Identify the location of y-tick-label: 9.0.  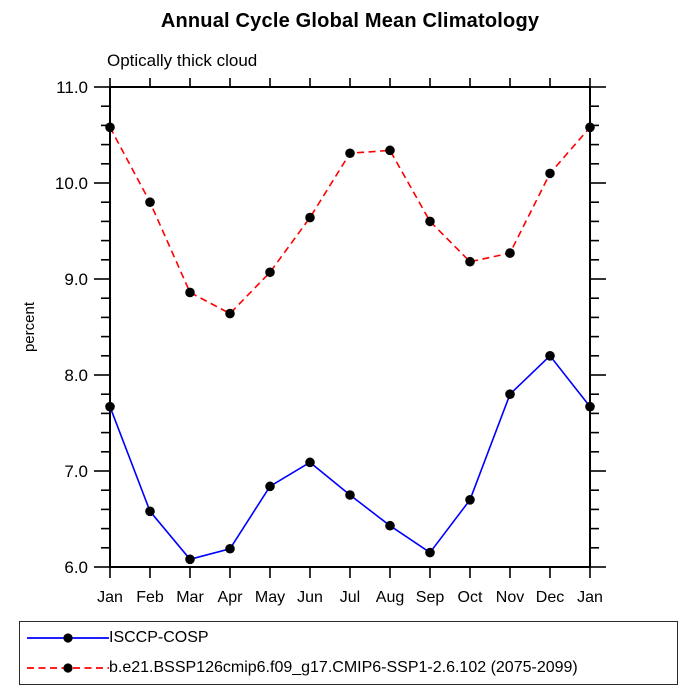
(76, 279).